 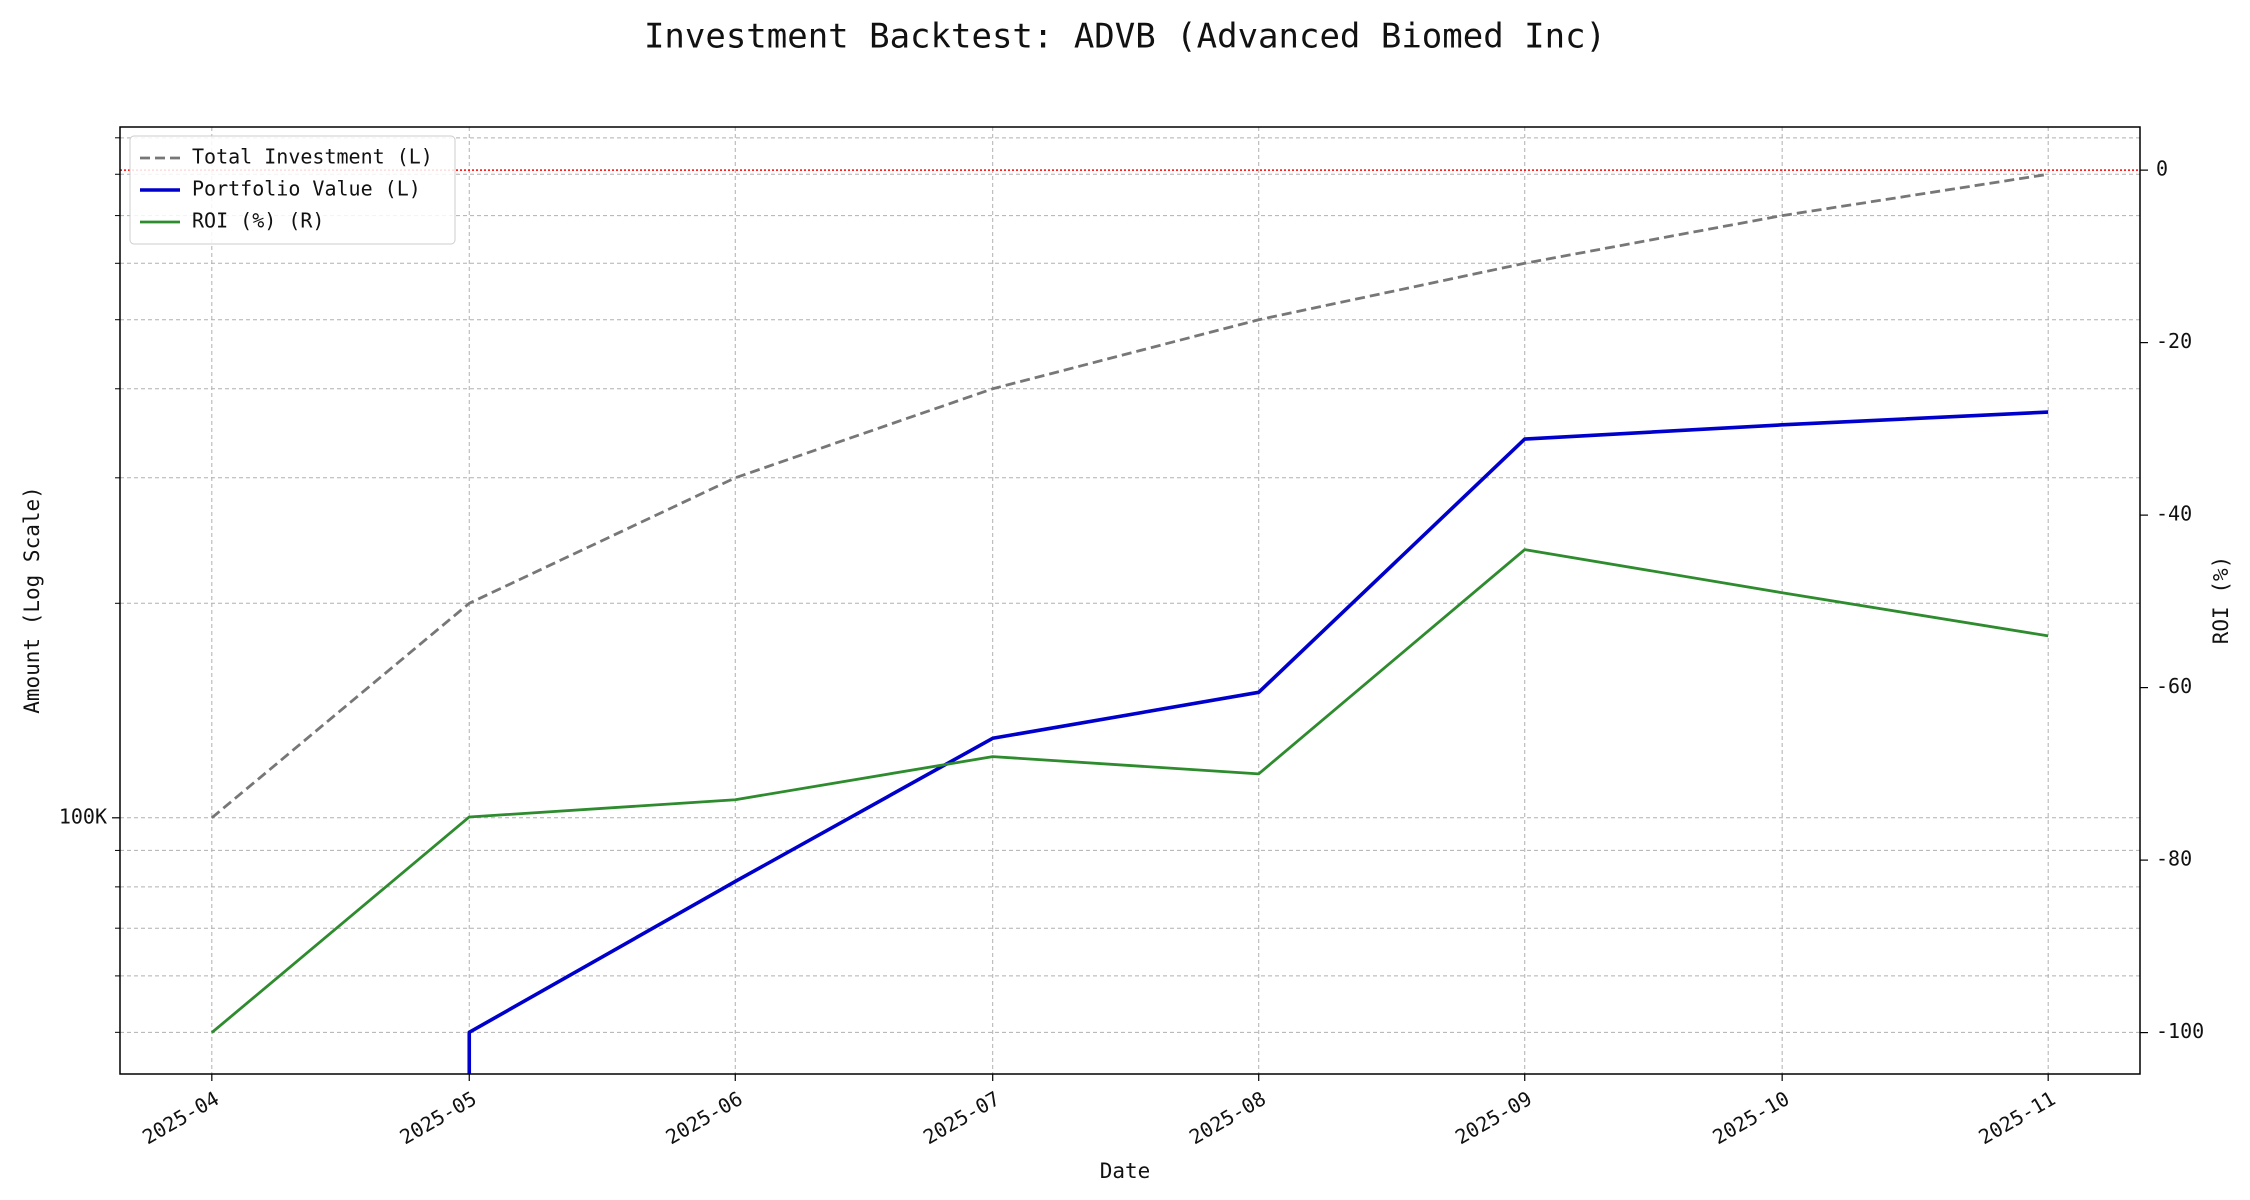 I want to click on y2-axis-label: ROI (%), so click(x=2221, y=600).